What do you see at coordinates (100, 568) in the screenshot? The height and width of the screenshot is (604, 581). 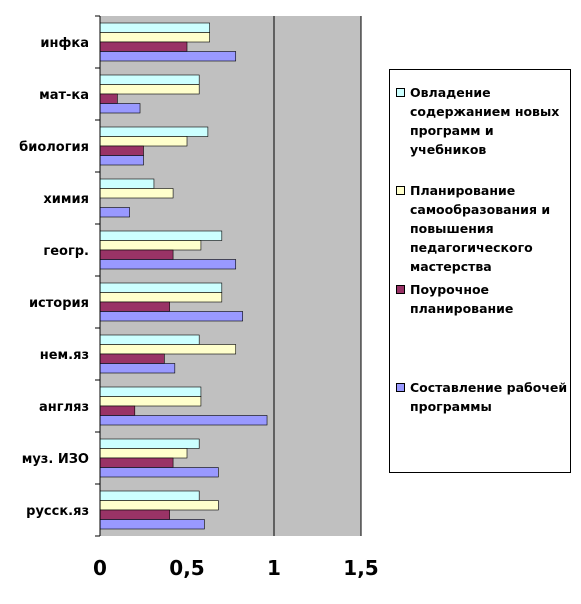 I see `x-tick-label-0: 0` at bounding box center [100, 568].